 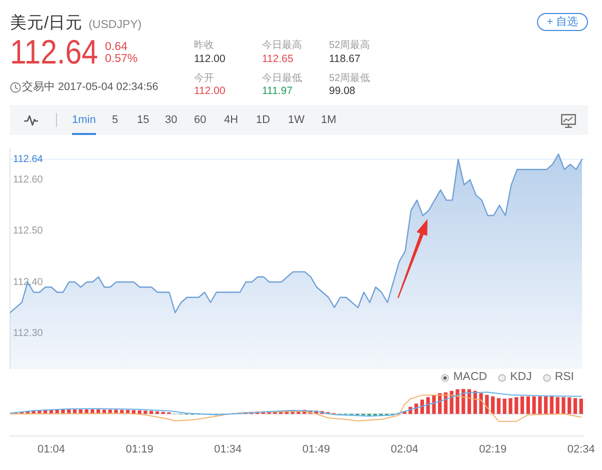 What do you see at coordinates (28, 333) in the screenshot?
I see `y-tick-label: 112.30` at bounding box center [28, 333].